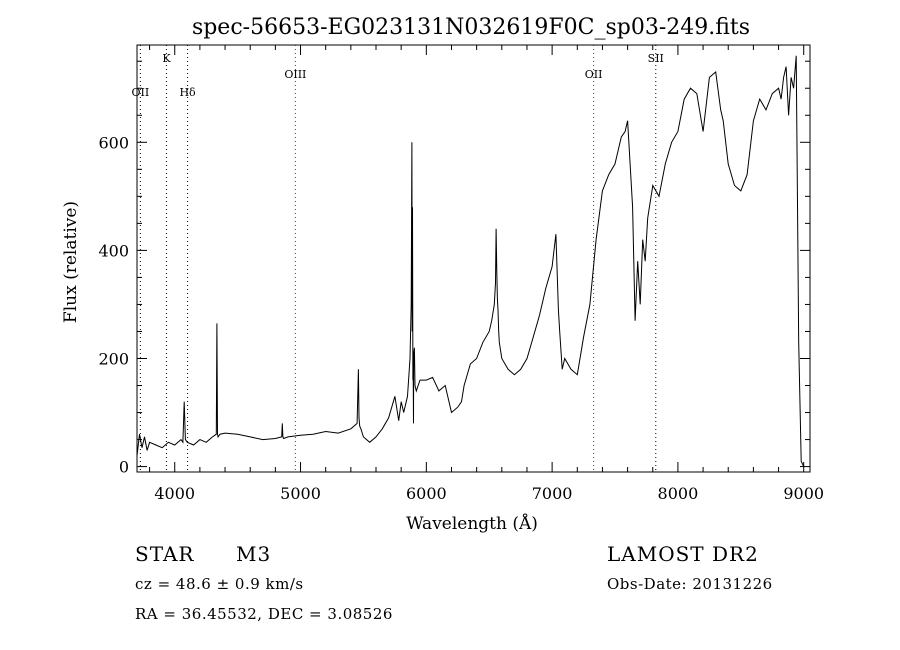 The height and width of the screenshot is (650, 900). I want to click on object-class: STAR, so click(165, 554).